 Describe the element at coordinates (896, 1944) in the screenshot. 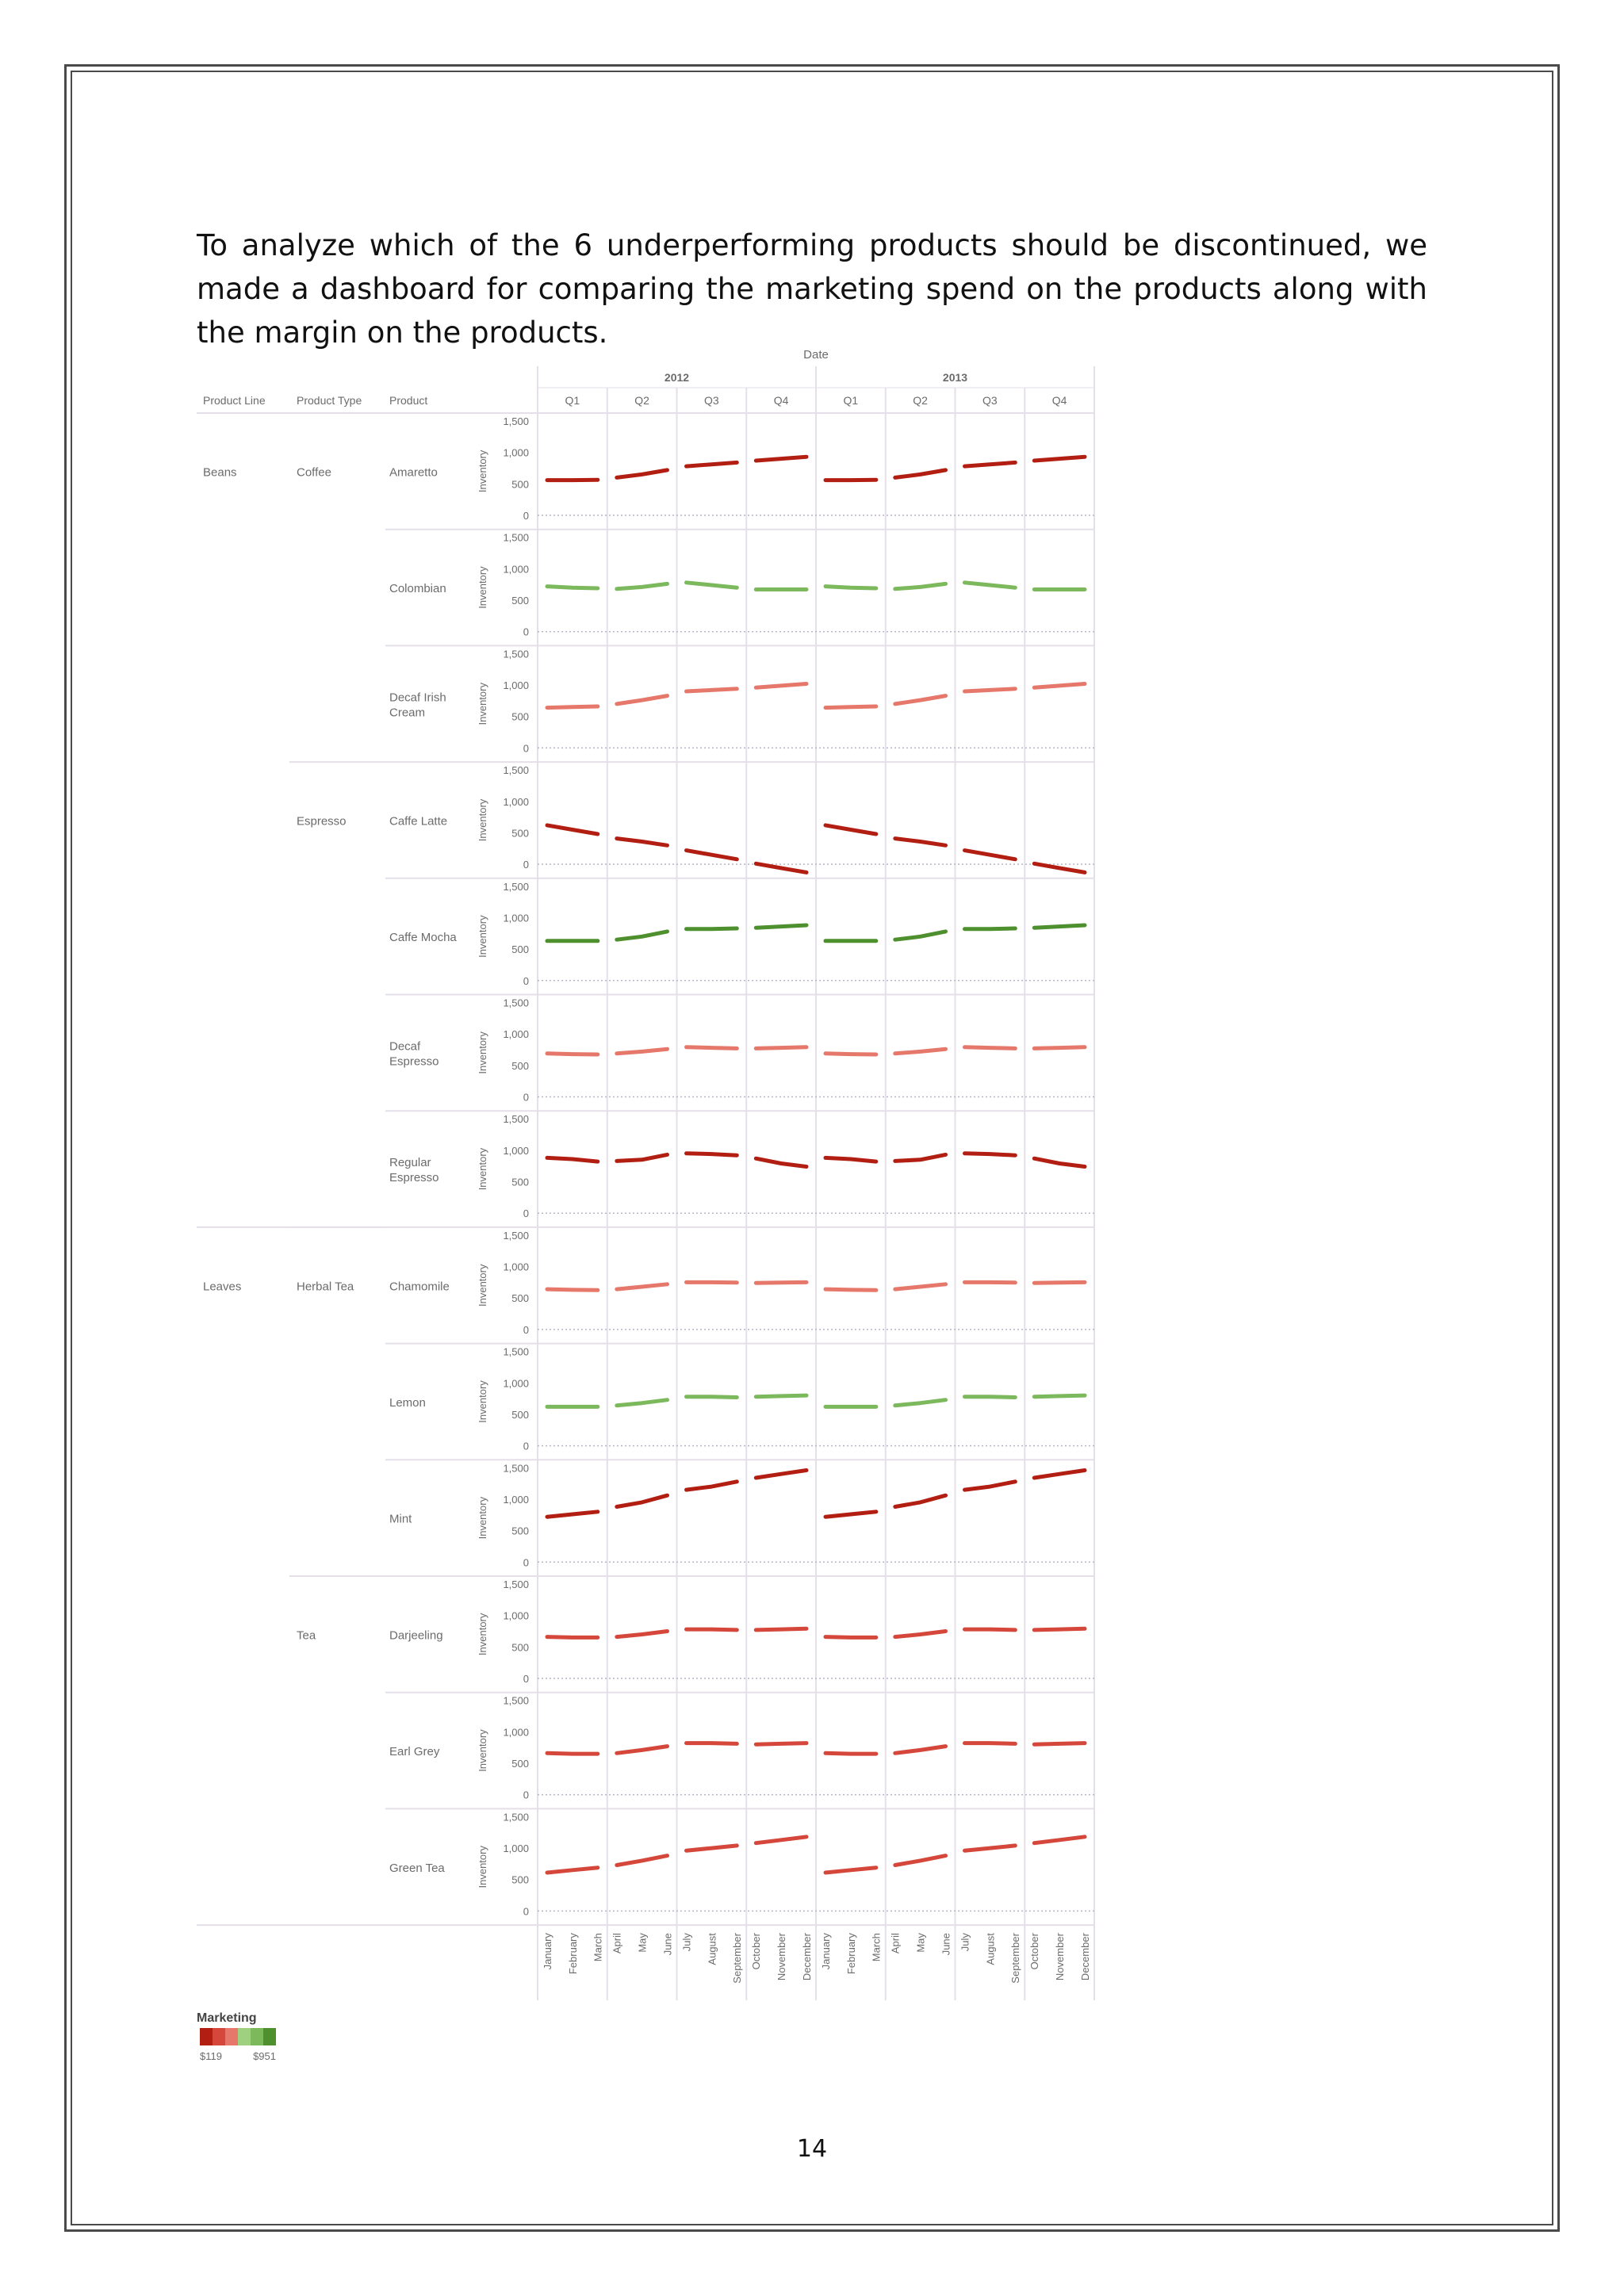

I see `month-label: April` at that location.